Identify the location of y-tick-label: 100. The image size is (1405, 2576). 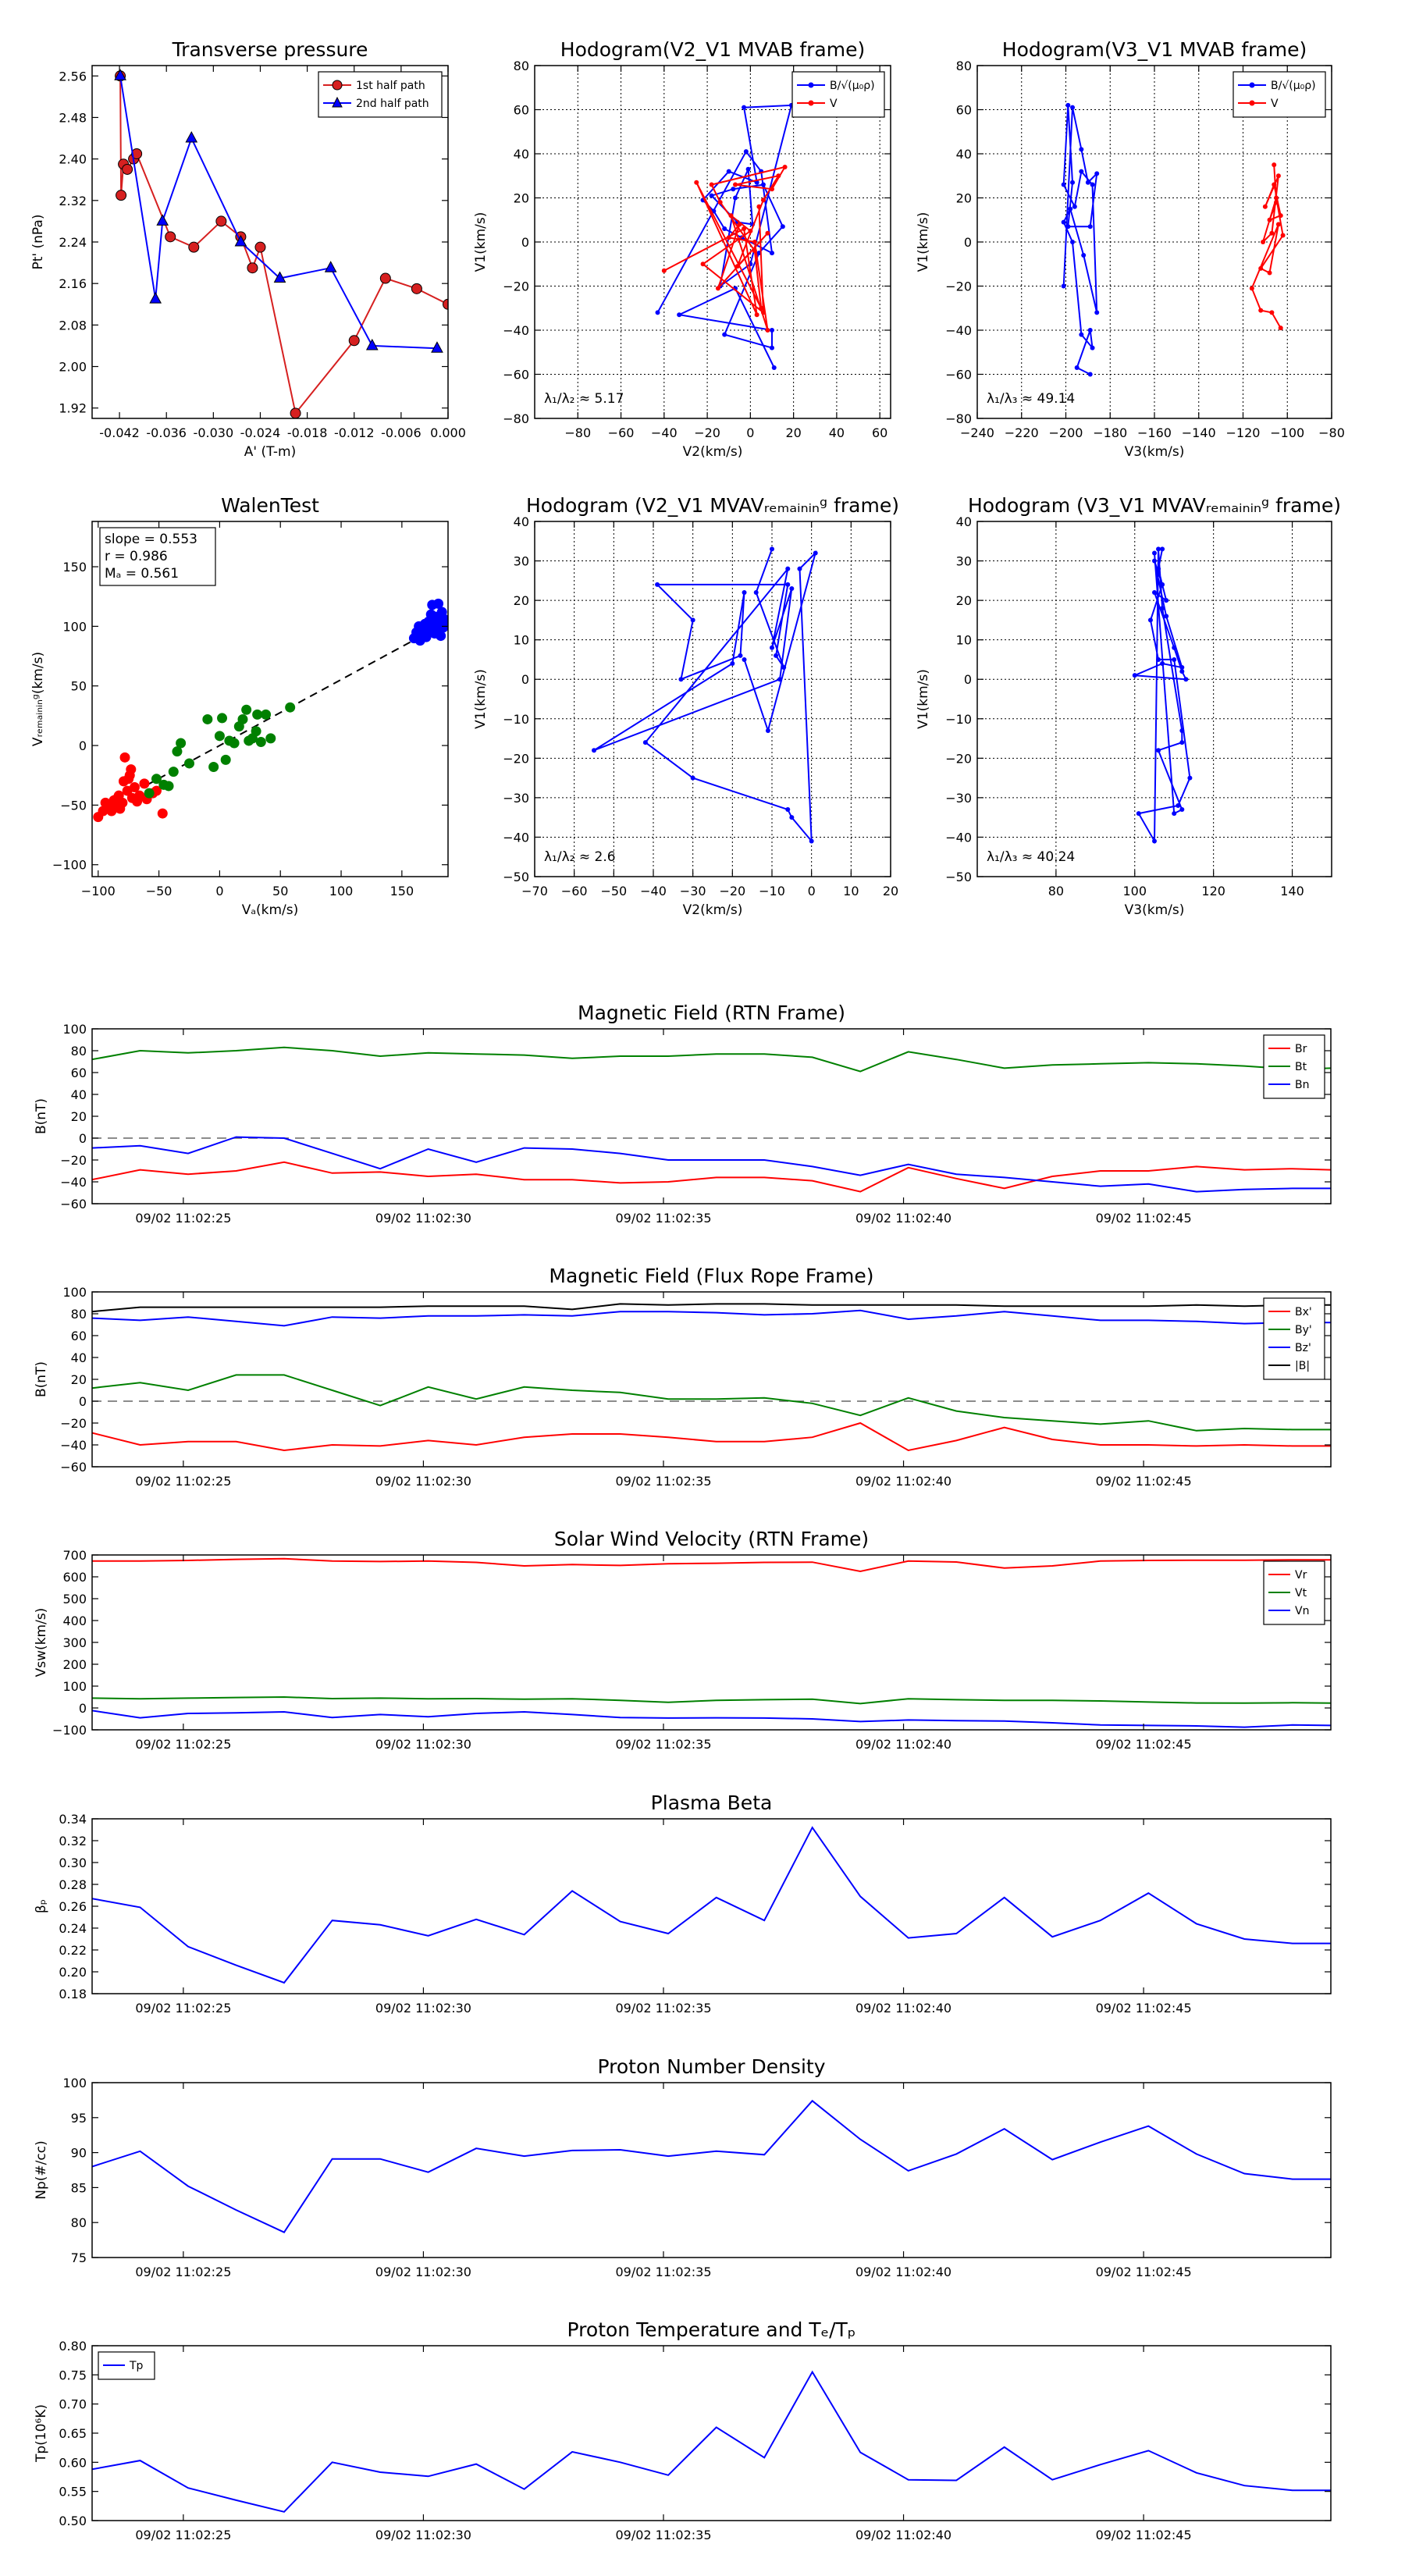
(74, 1292).